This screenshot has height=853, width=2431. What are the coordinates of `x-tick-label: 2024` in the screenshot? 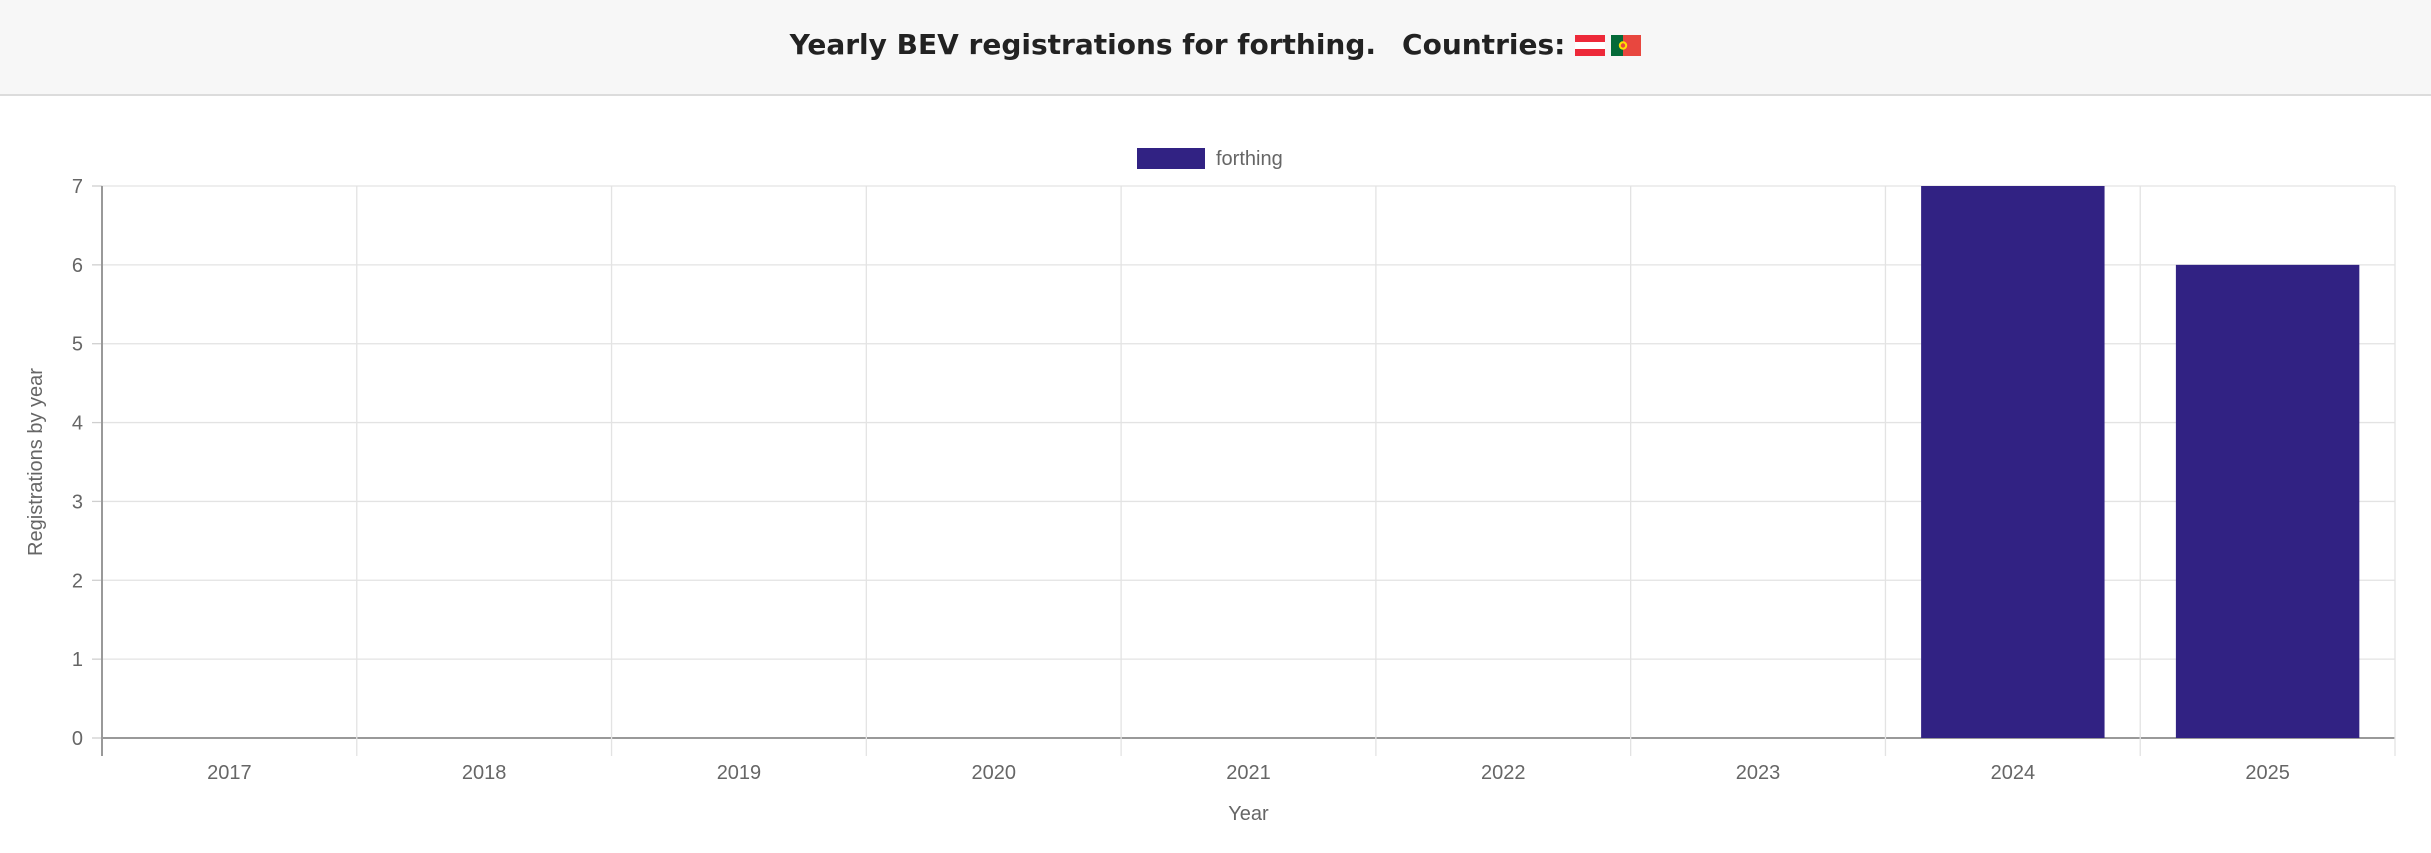 It's located at (2013, 773).